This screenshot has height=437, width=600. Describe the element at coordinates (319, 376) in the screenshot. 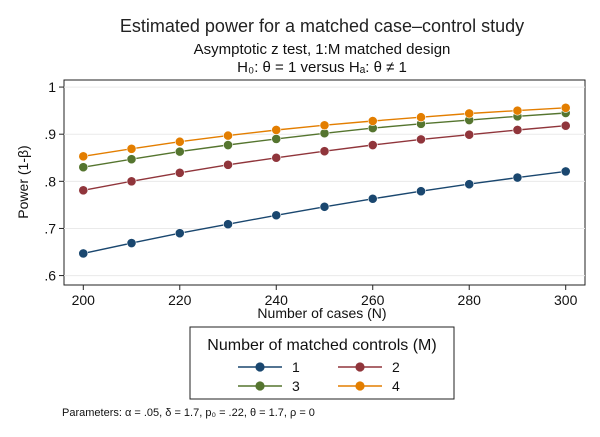

I see `legend-items: 1 2 3 4` at that location.